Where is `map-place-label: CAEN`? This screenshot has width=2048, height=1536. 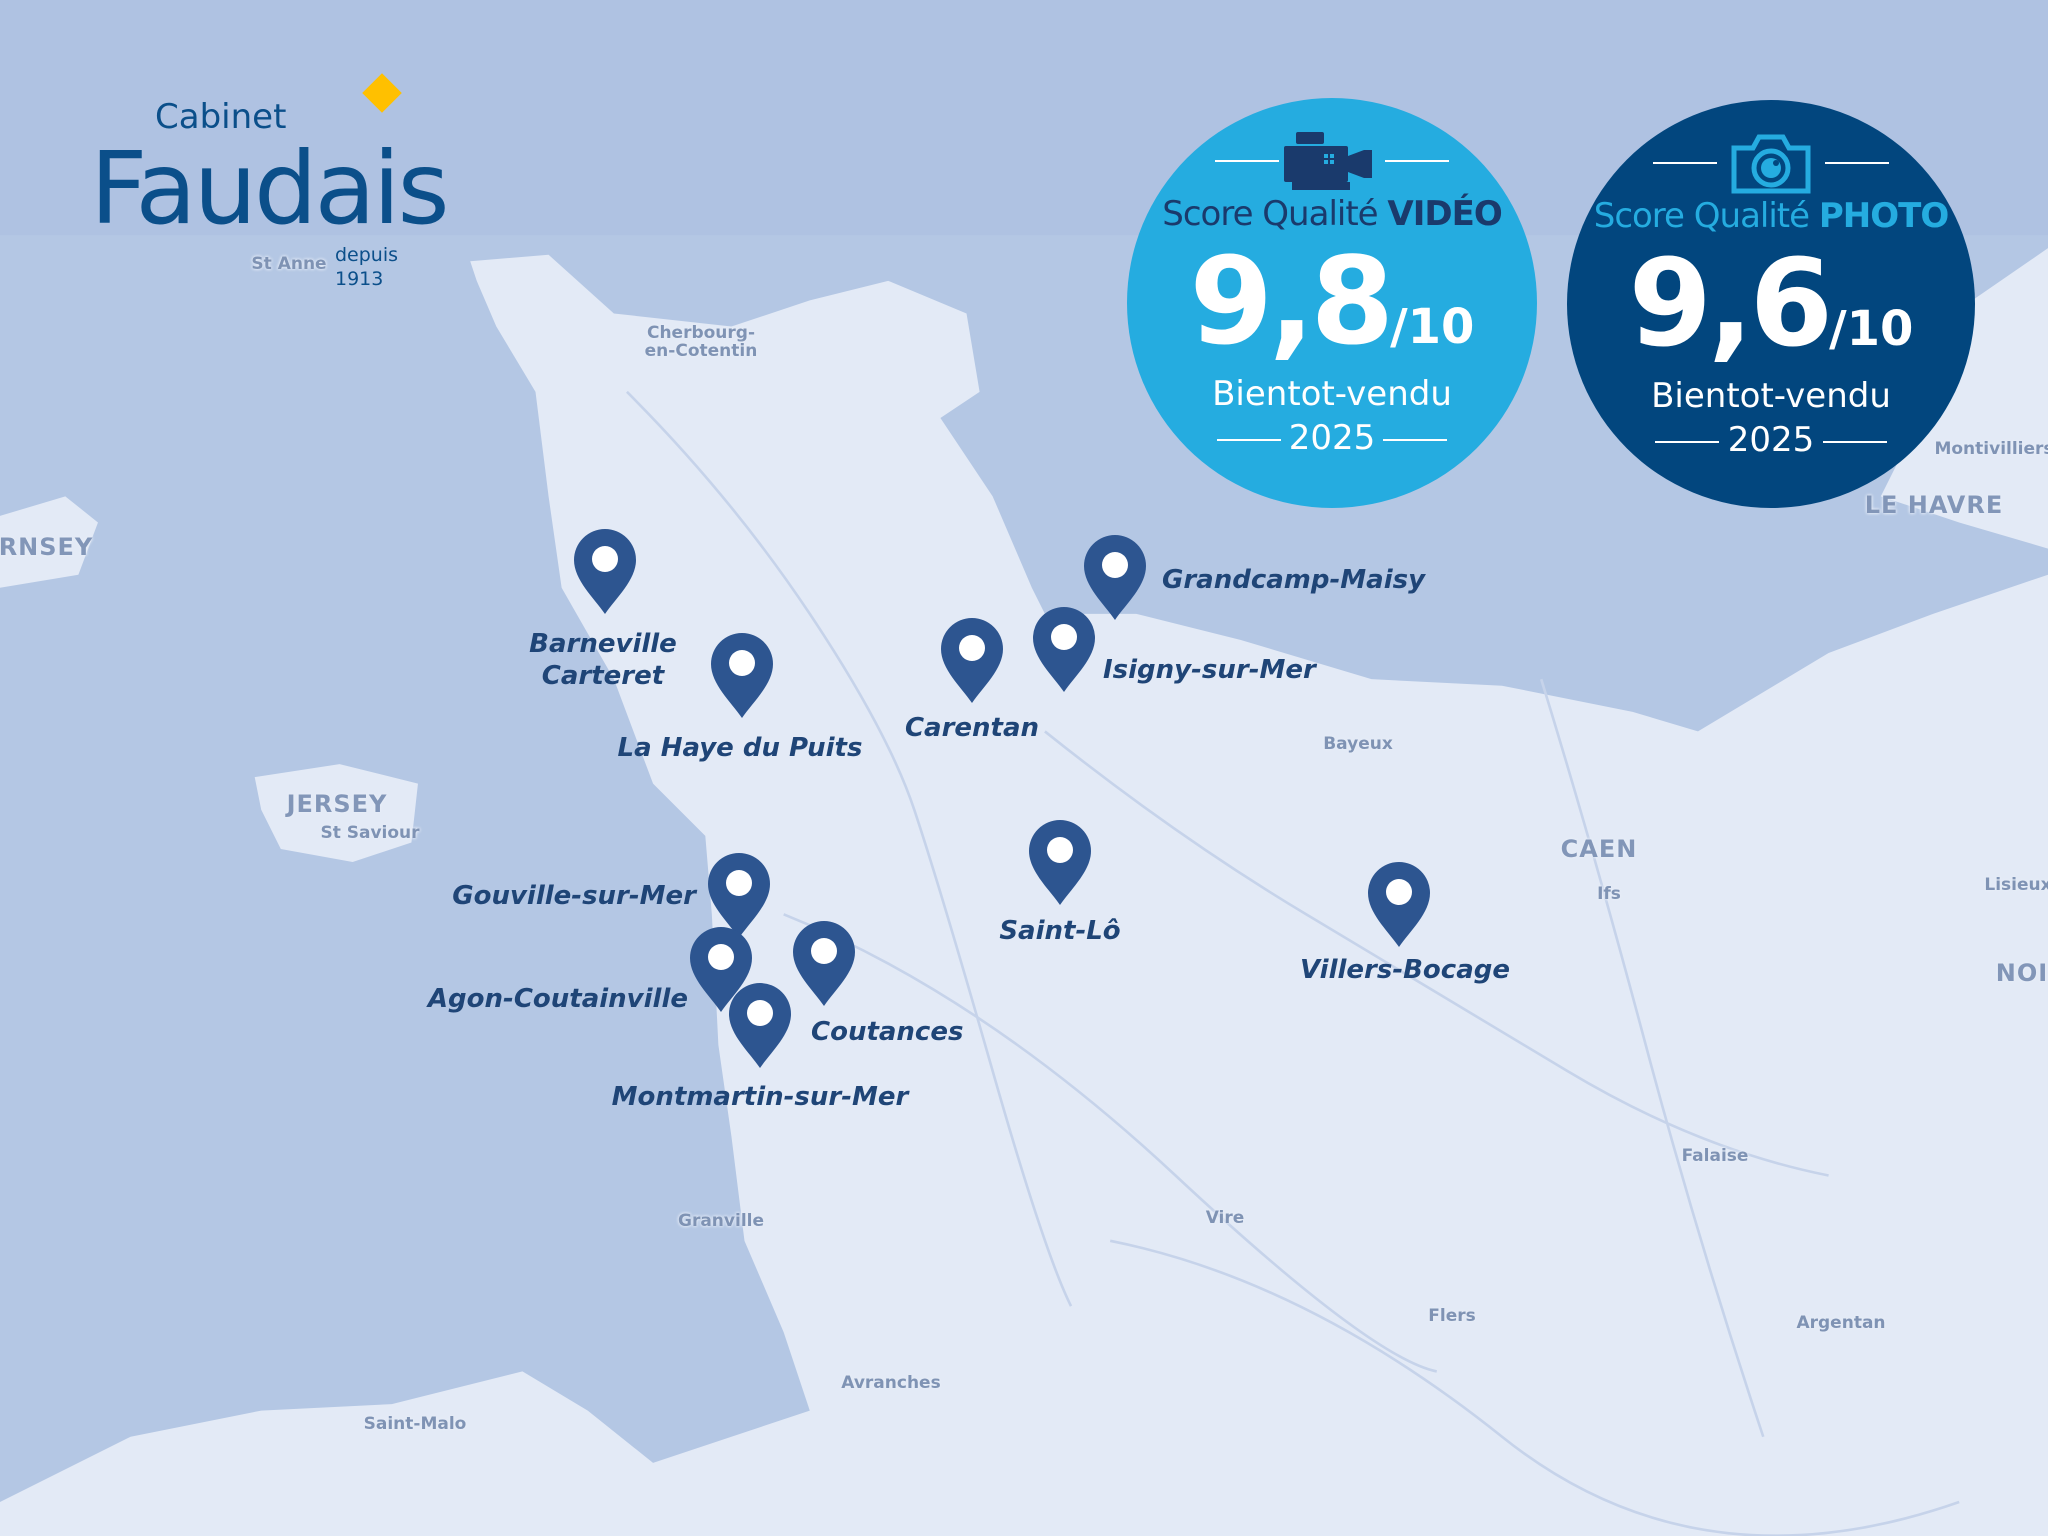 map-place-label: CAEN is located at coordinates (1599, 849).